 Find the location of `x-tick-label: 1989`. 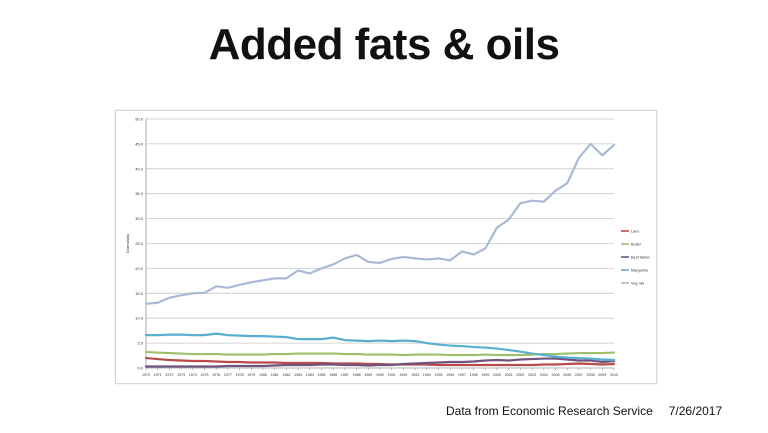

x-tick-label: 1989 is located at coordinates (368, 375).